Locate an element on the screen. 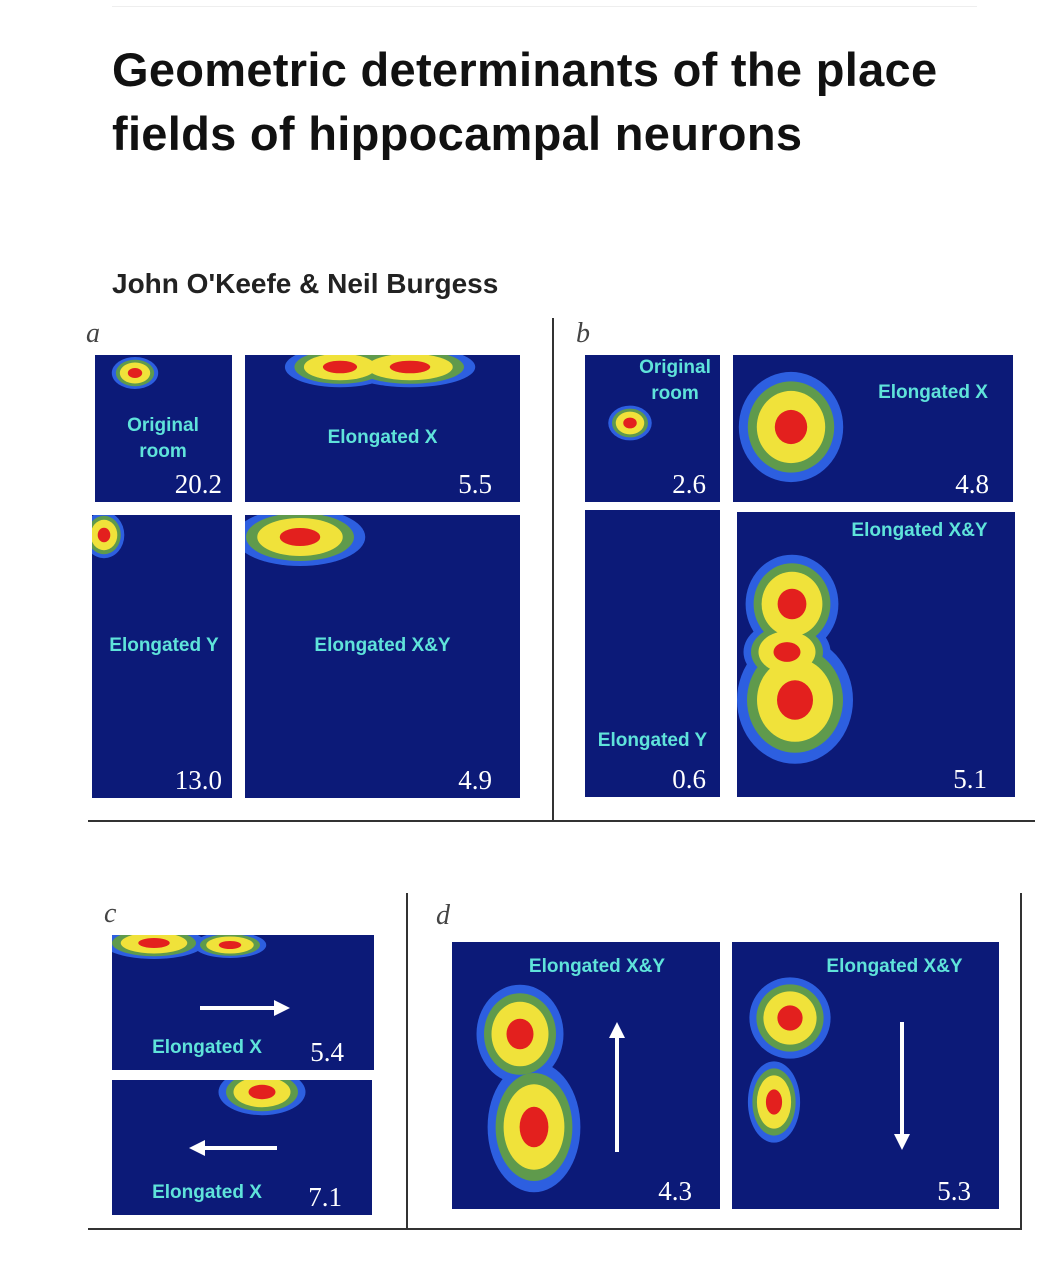  firing-map: Elongated X 5.4 is located at coordinates (243, 1002).